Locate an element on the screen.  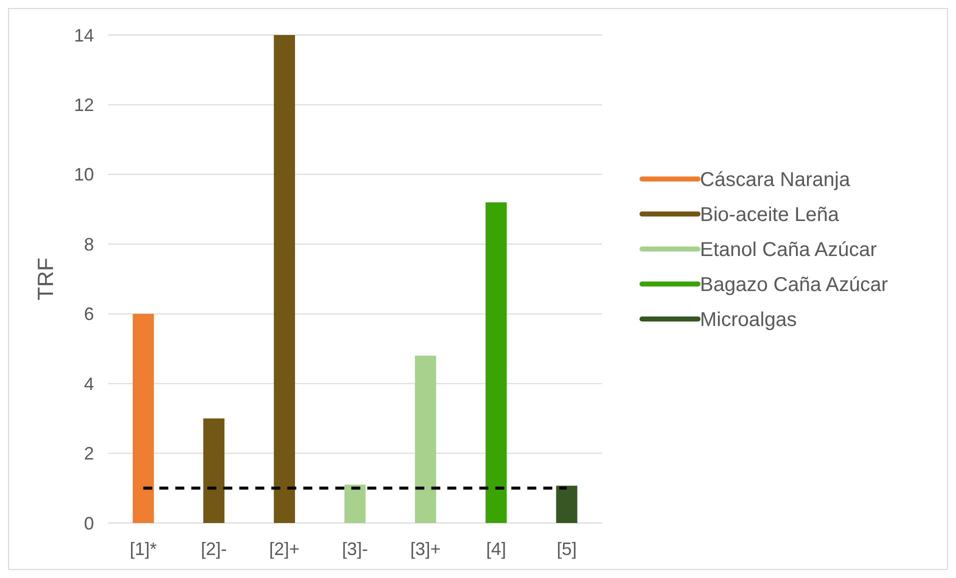
x-tick-label: [2]+ is located at coordinates (284, 549).